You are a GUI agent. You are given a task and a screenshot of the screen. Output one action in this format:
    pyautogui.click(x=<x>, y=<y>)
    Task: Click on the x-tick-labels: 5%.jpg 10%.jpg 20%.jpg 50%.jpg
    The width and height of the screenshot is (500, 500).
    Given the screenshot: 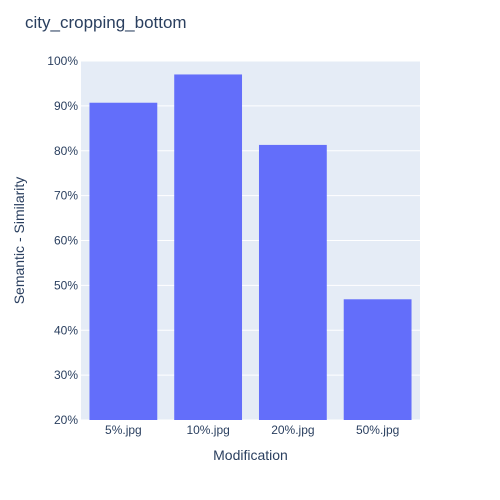 What is the action you would take?
    pyautogui.click(x=252, y=430)
    